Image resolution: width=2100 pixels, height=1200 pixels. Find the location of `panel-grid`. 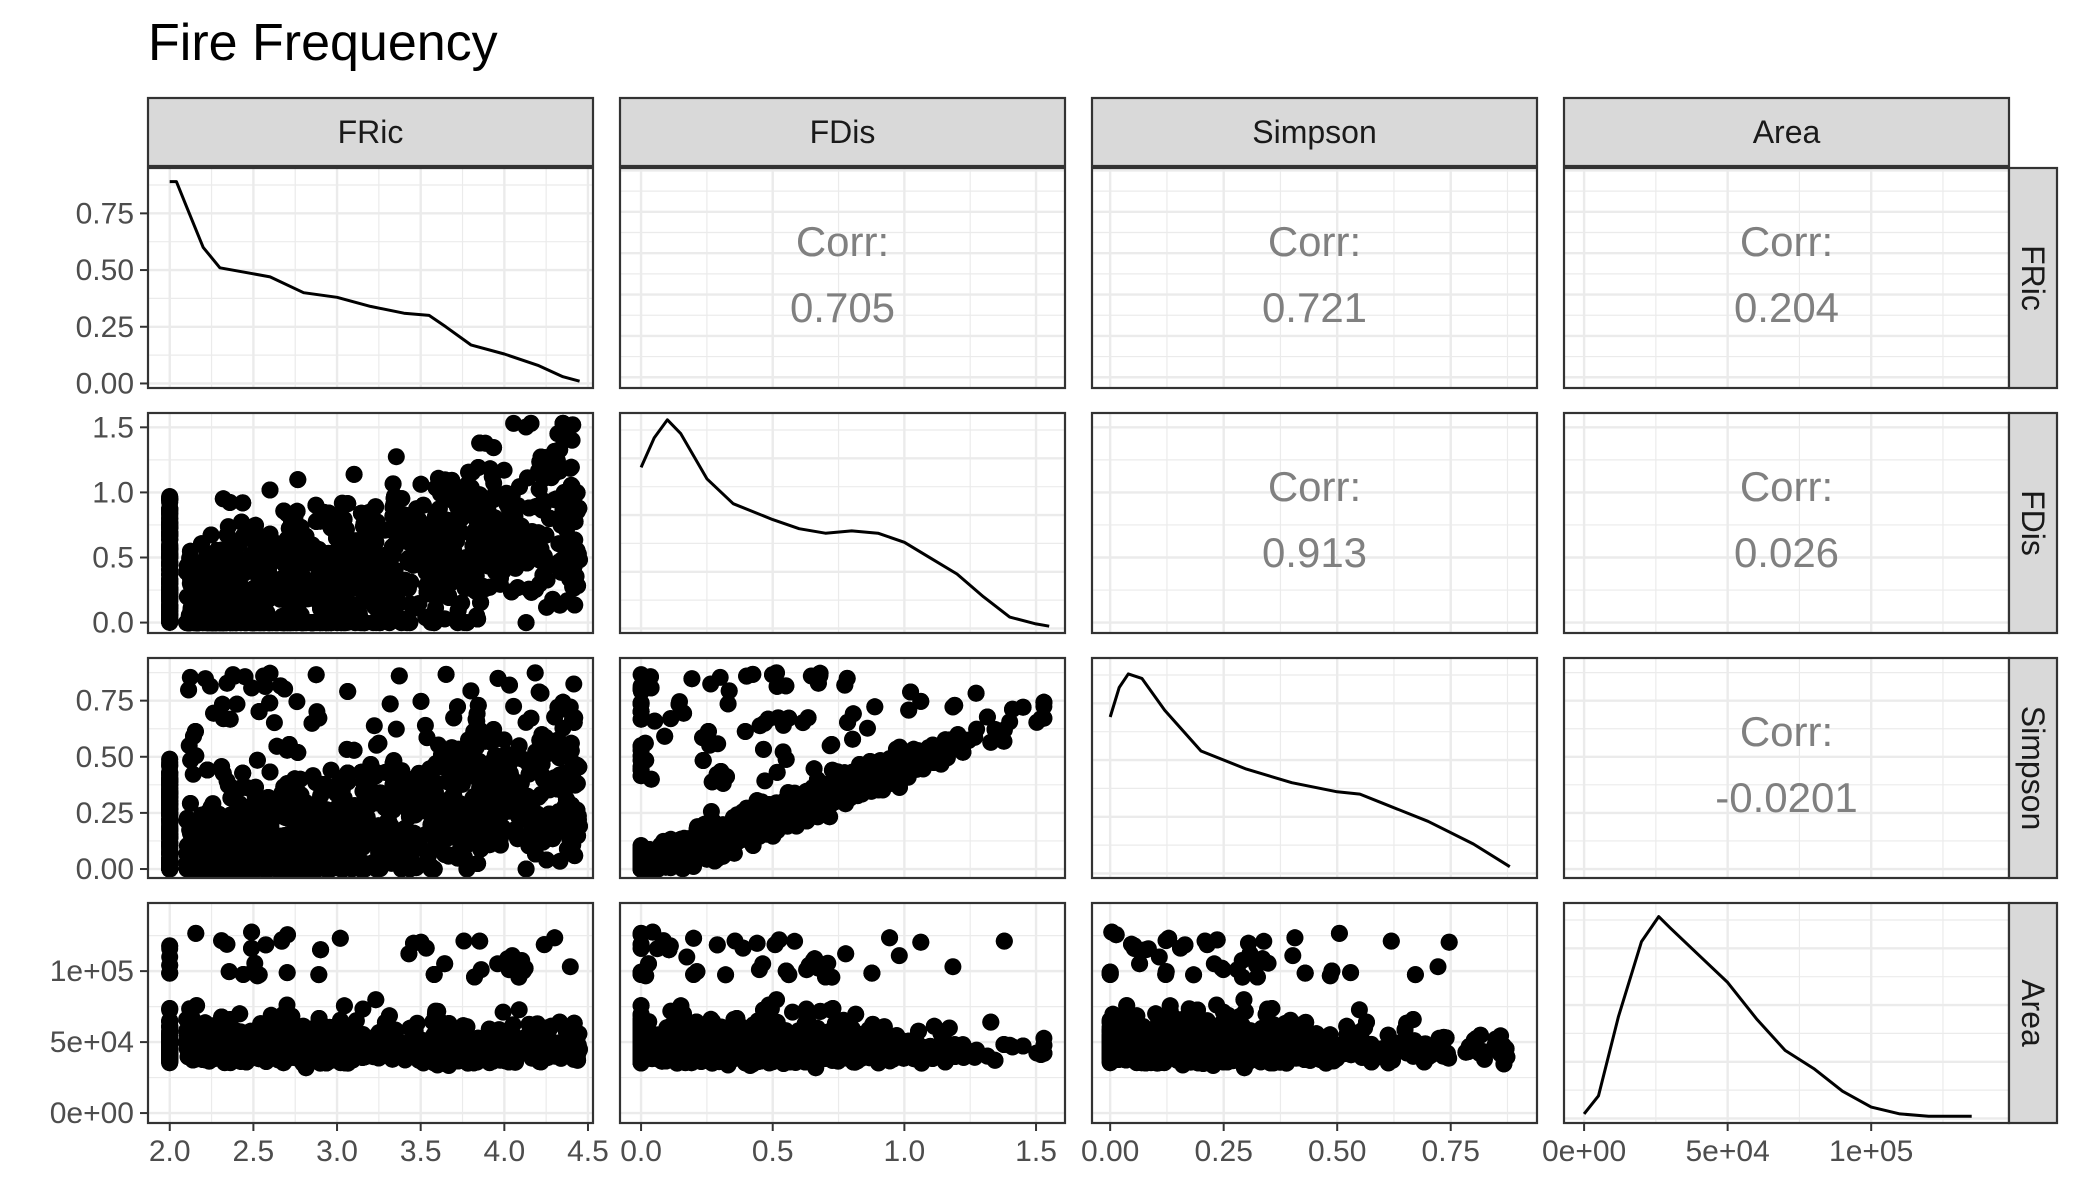

panel-grid is located at coordinates (842, 278).